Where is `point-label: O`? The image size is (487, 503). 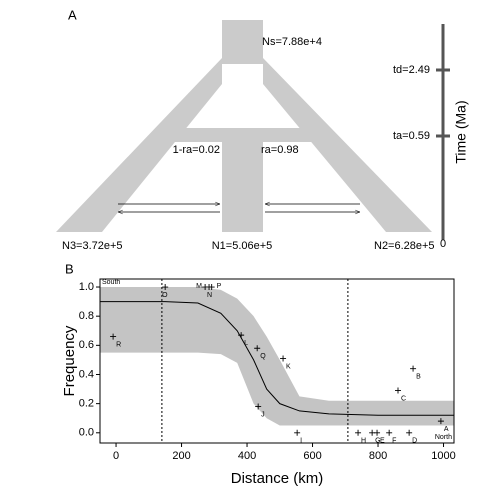
point-label: O is located at coordinates (165, 295).